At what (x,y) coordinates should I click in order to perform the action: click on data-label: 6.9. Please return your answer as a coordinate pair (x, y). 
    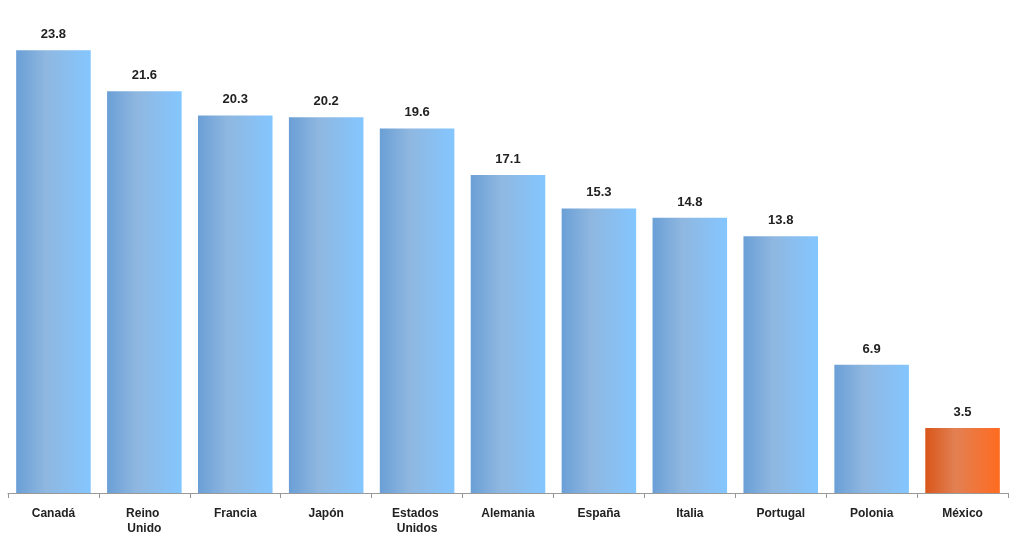
    Looking at the image, I should click on (871, 348).